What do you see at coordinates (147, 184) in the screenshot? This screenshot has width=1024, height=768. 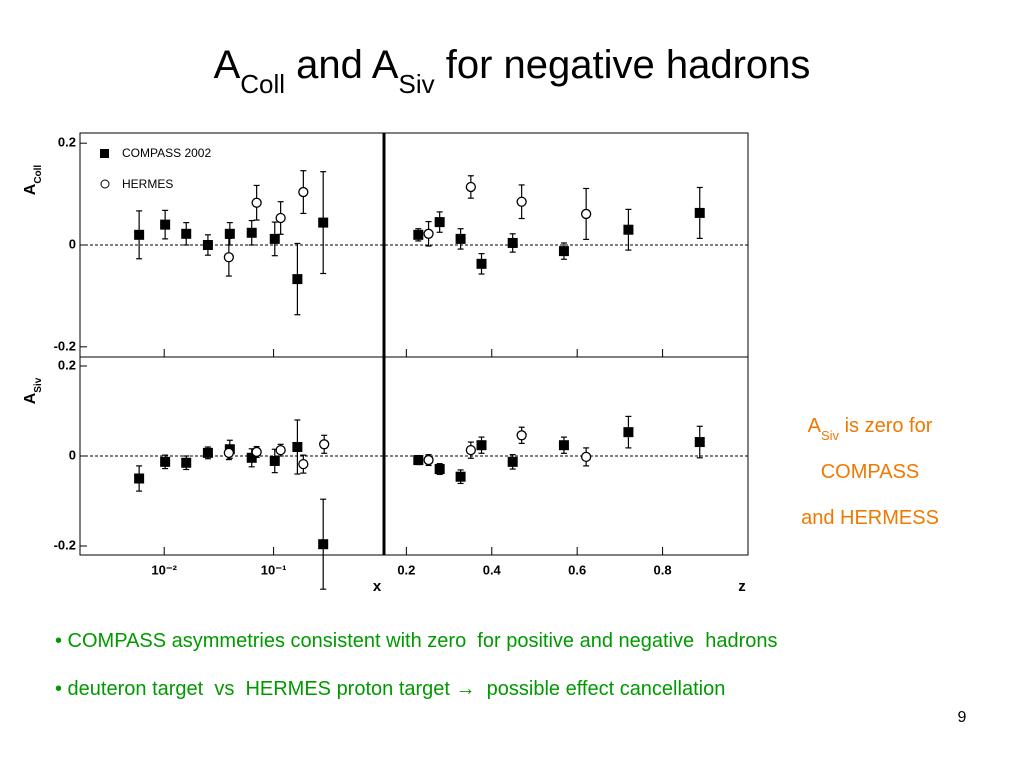 I see `legend-label: HERMES` at bounding box center [147, 184].